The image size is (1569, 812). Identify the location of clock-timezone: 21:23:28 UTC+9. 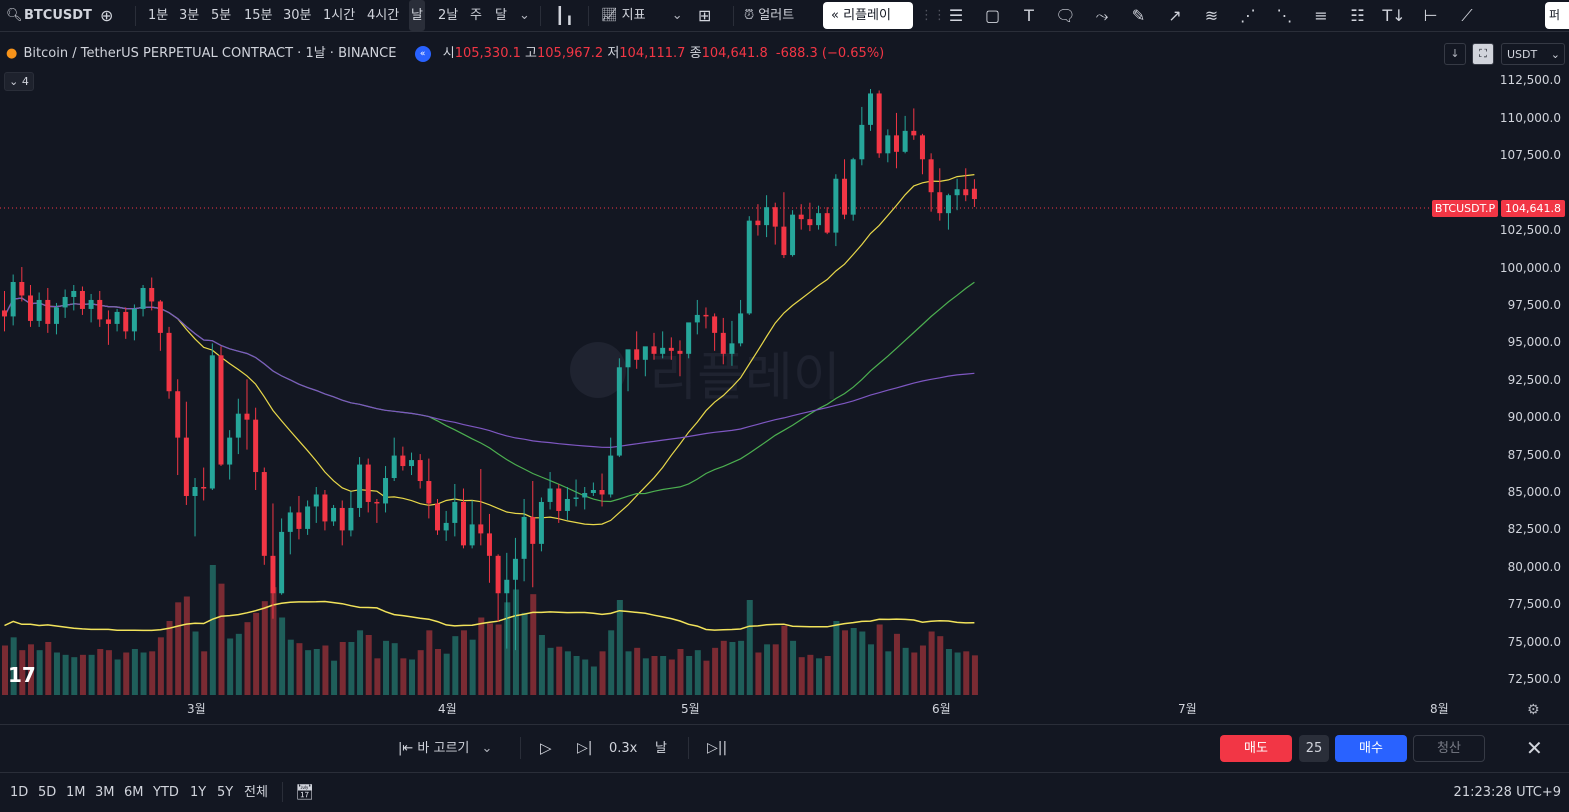
(1507, 792).